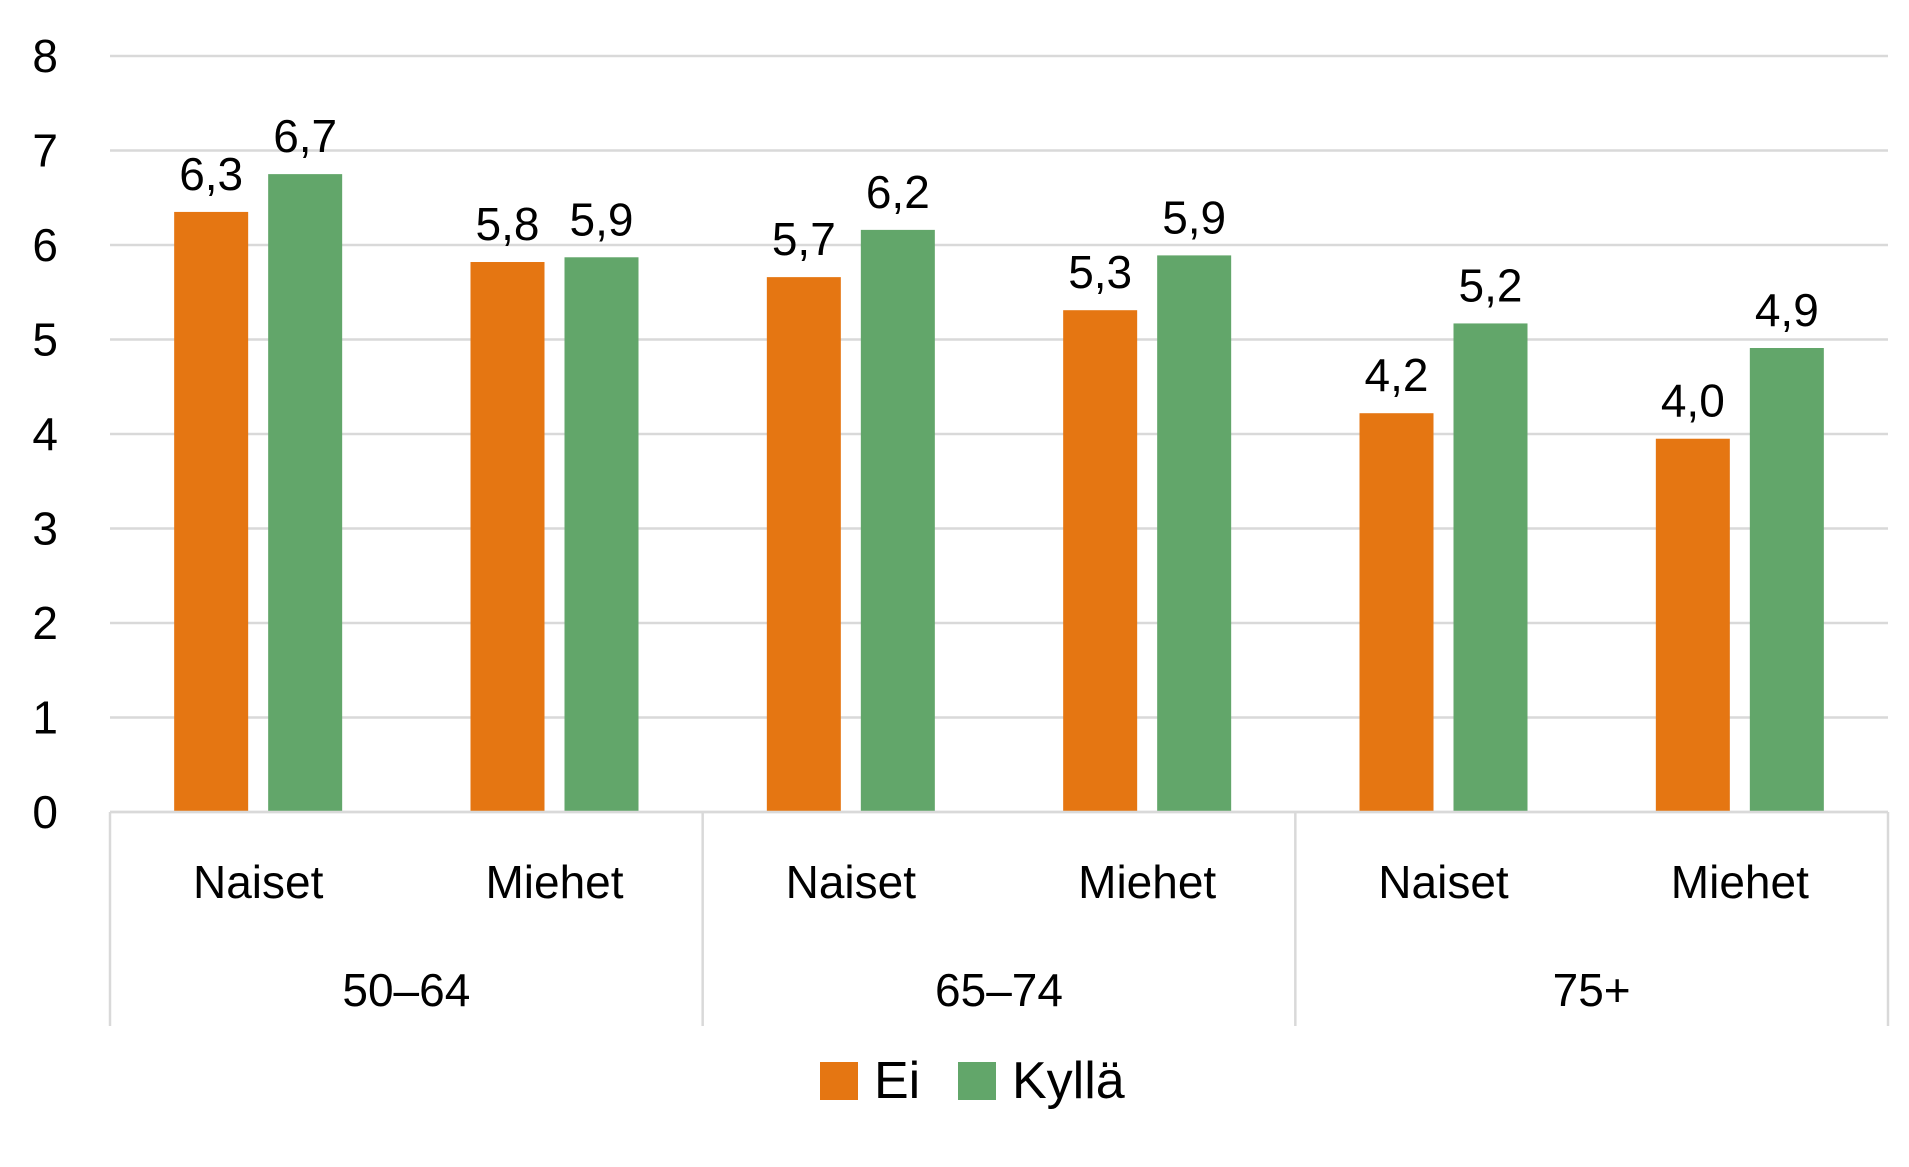  Describe the element at coordinates (999, 990) in the screenshot. I see `x-group-label: 65–74` at that location.